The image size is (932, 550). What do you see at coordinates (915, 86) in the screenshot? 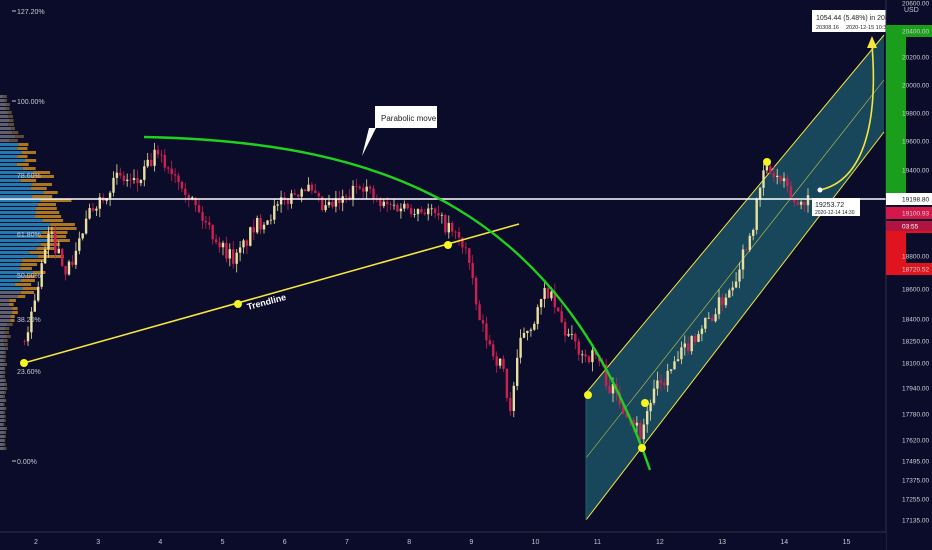
I see `price-axis-tick-label: 20000.00` at bounding box center [915, 86].